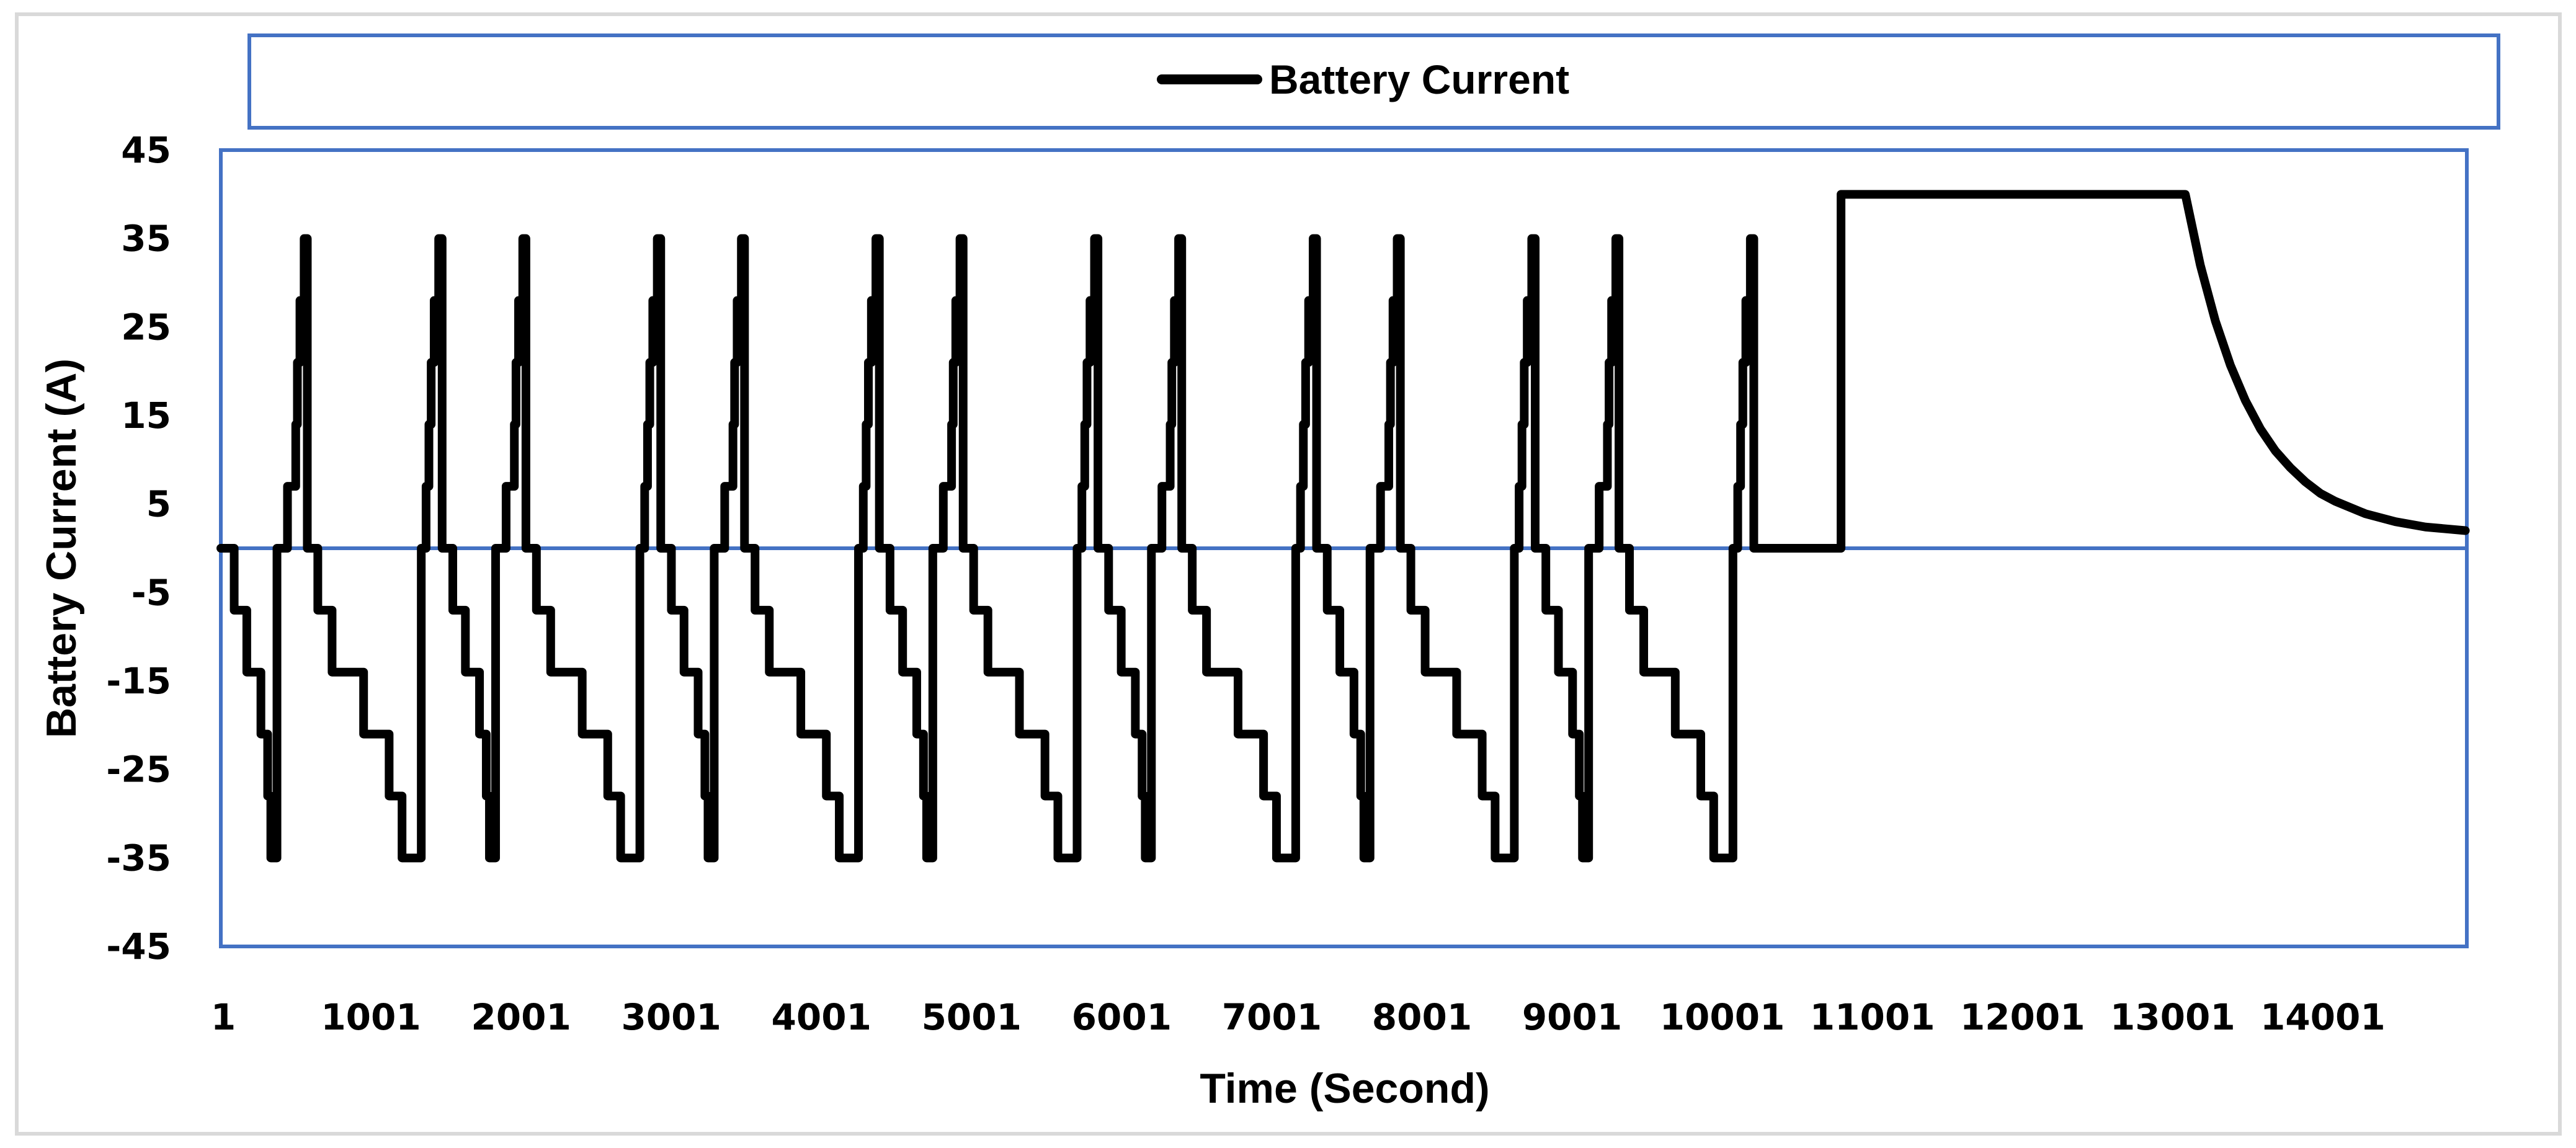  I want to click on legend: Battery Current, so click(1374, 81).